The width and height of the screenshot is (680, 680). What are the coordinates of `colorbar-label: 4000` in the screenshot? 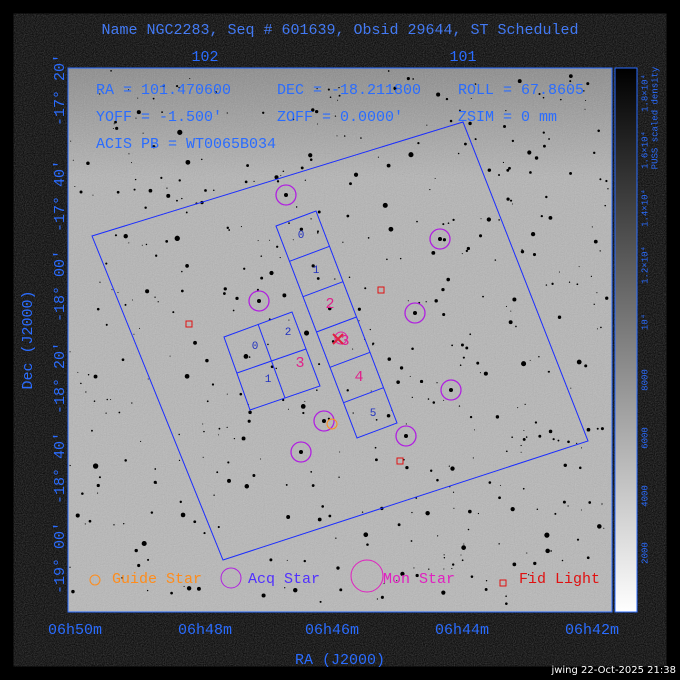 It's located at (645, 496).